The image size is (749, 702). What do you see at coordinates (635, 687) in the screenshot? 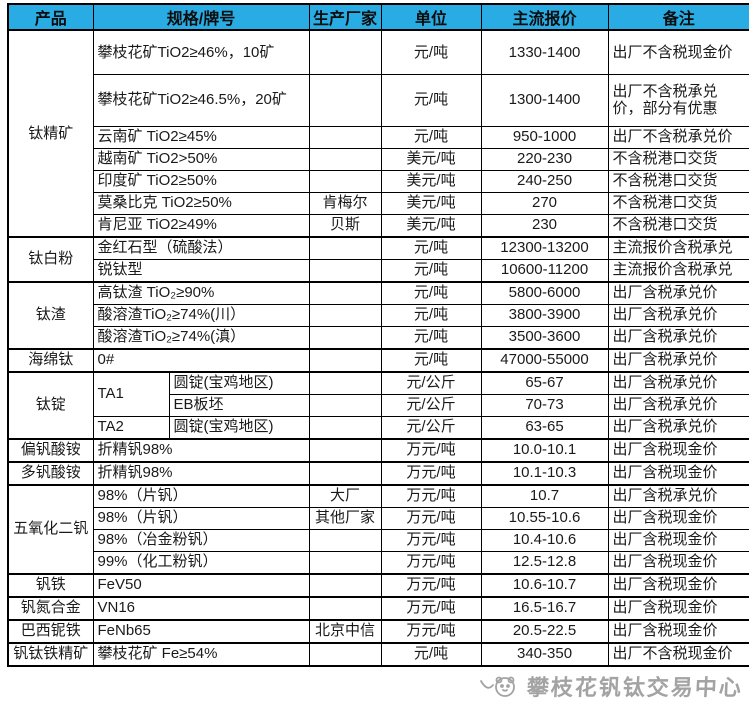
I see `watermark-text: 攀枝花钒钛交易中心` at bounding box center [635, 687].